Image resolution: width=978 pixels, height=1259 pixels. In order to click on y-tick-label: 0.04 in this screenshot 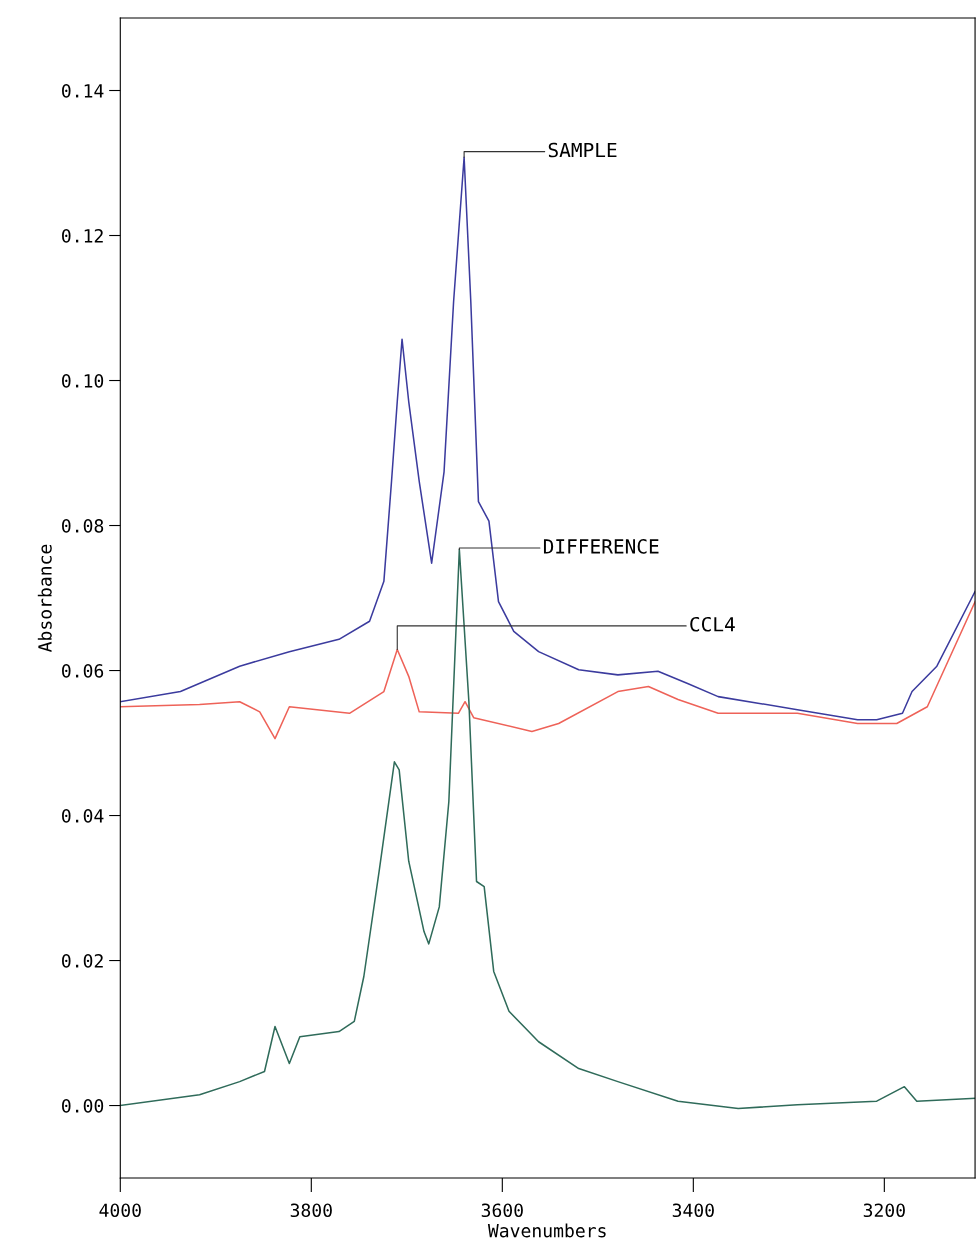, I will do `click(83, 816)`.